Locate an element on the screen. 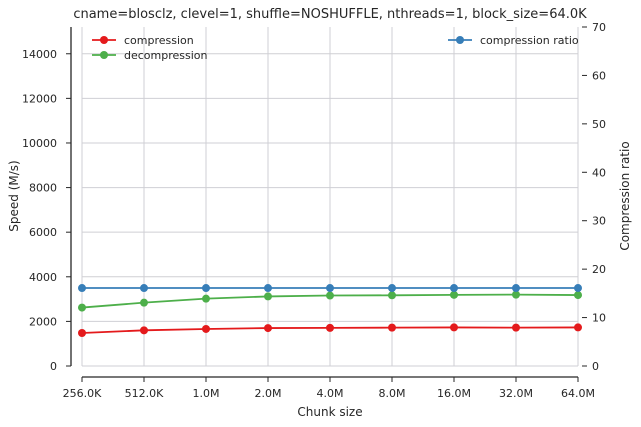  x-tick-label: 256.0K is located at coordinates (82, 393).